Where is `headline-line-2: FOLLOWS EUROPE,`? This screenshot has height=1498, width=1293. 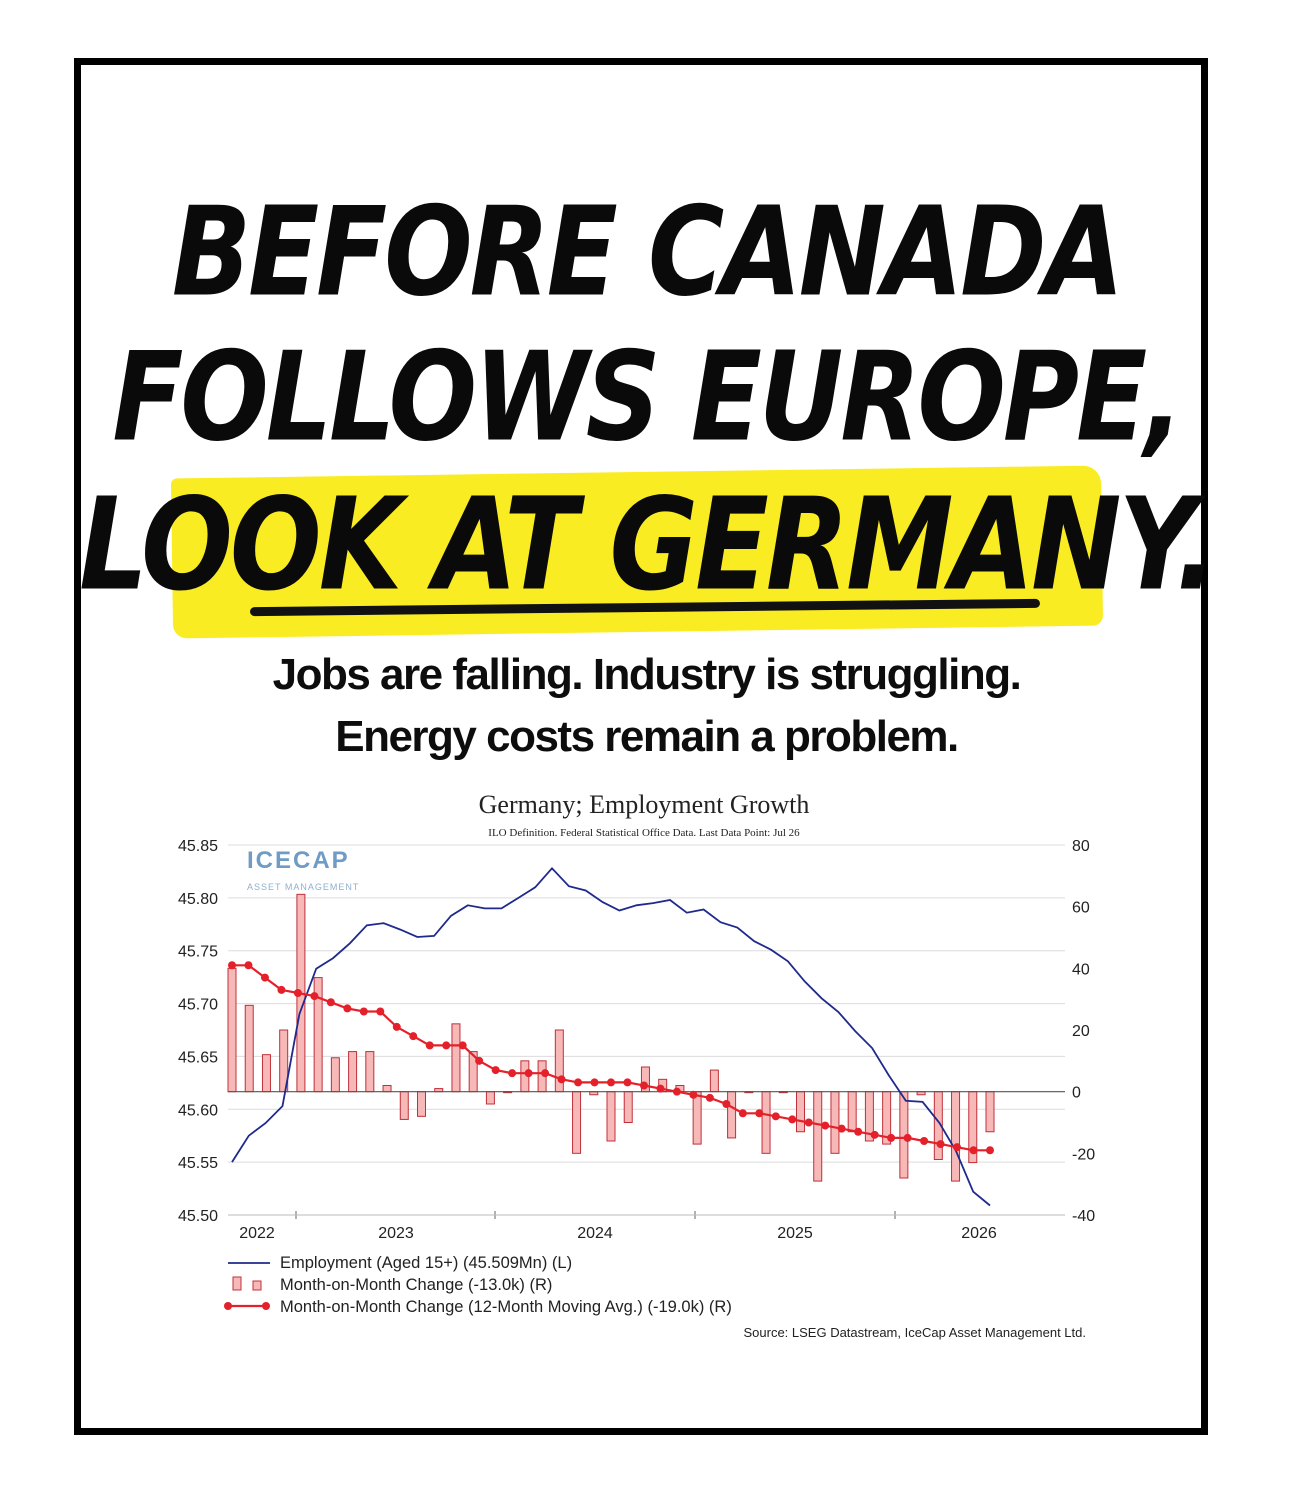 headline-line-2: FOLLOWS EUROPE, is located at coordinates (647, 397).